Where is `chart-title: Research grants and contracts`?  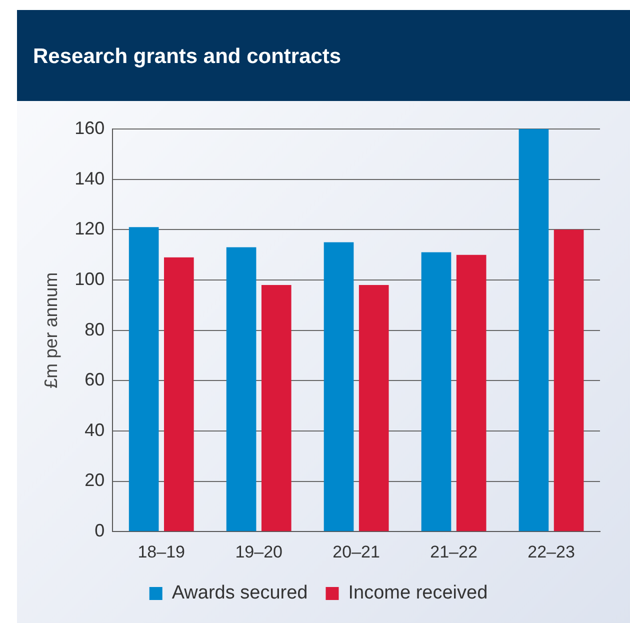 chart-title: Research grants and contracts is located at coordinates (323, 55).